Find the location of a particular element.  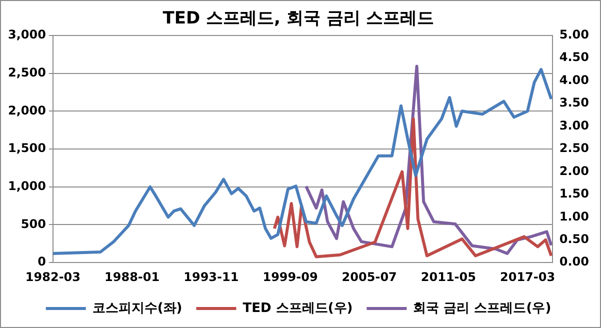

chart-title: TED 스프레드, 회국 금리 스프레드 is located at coordinates (298, 18).